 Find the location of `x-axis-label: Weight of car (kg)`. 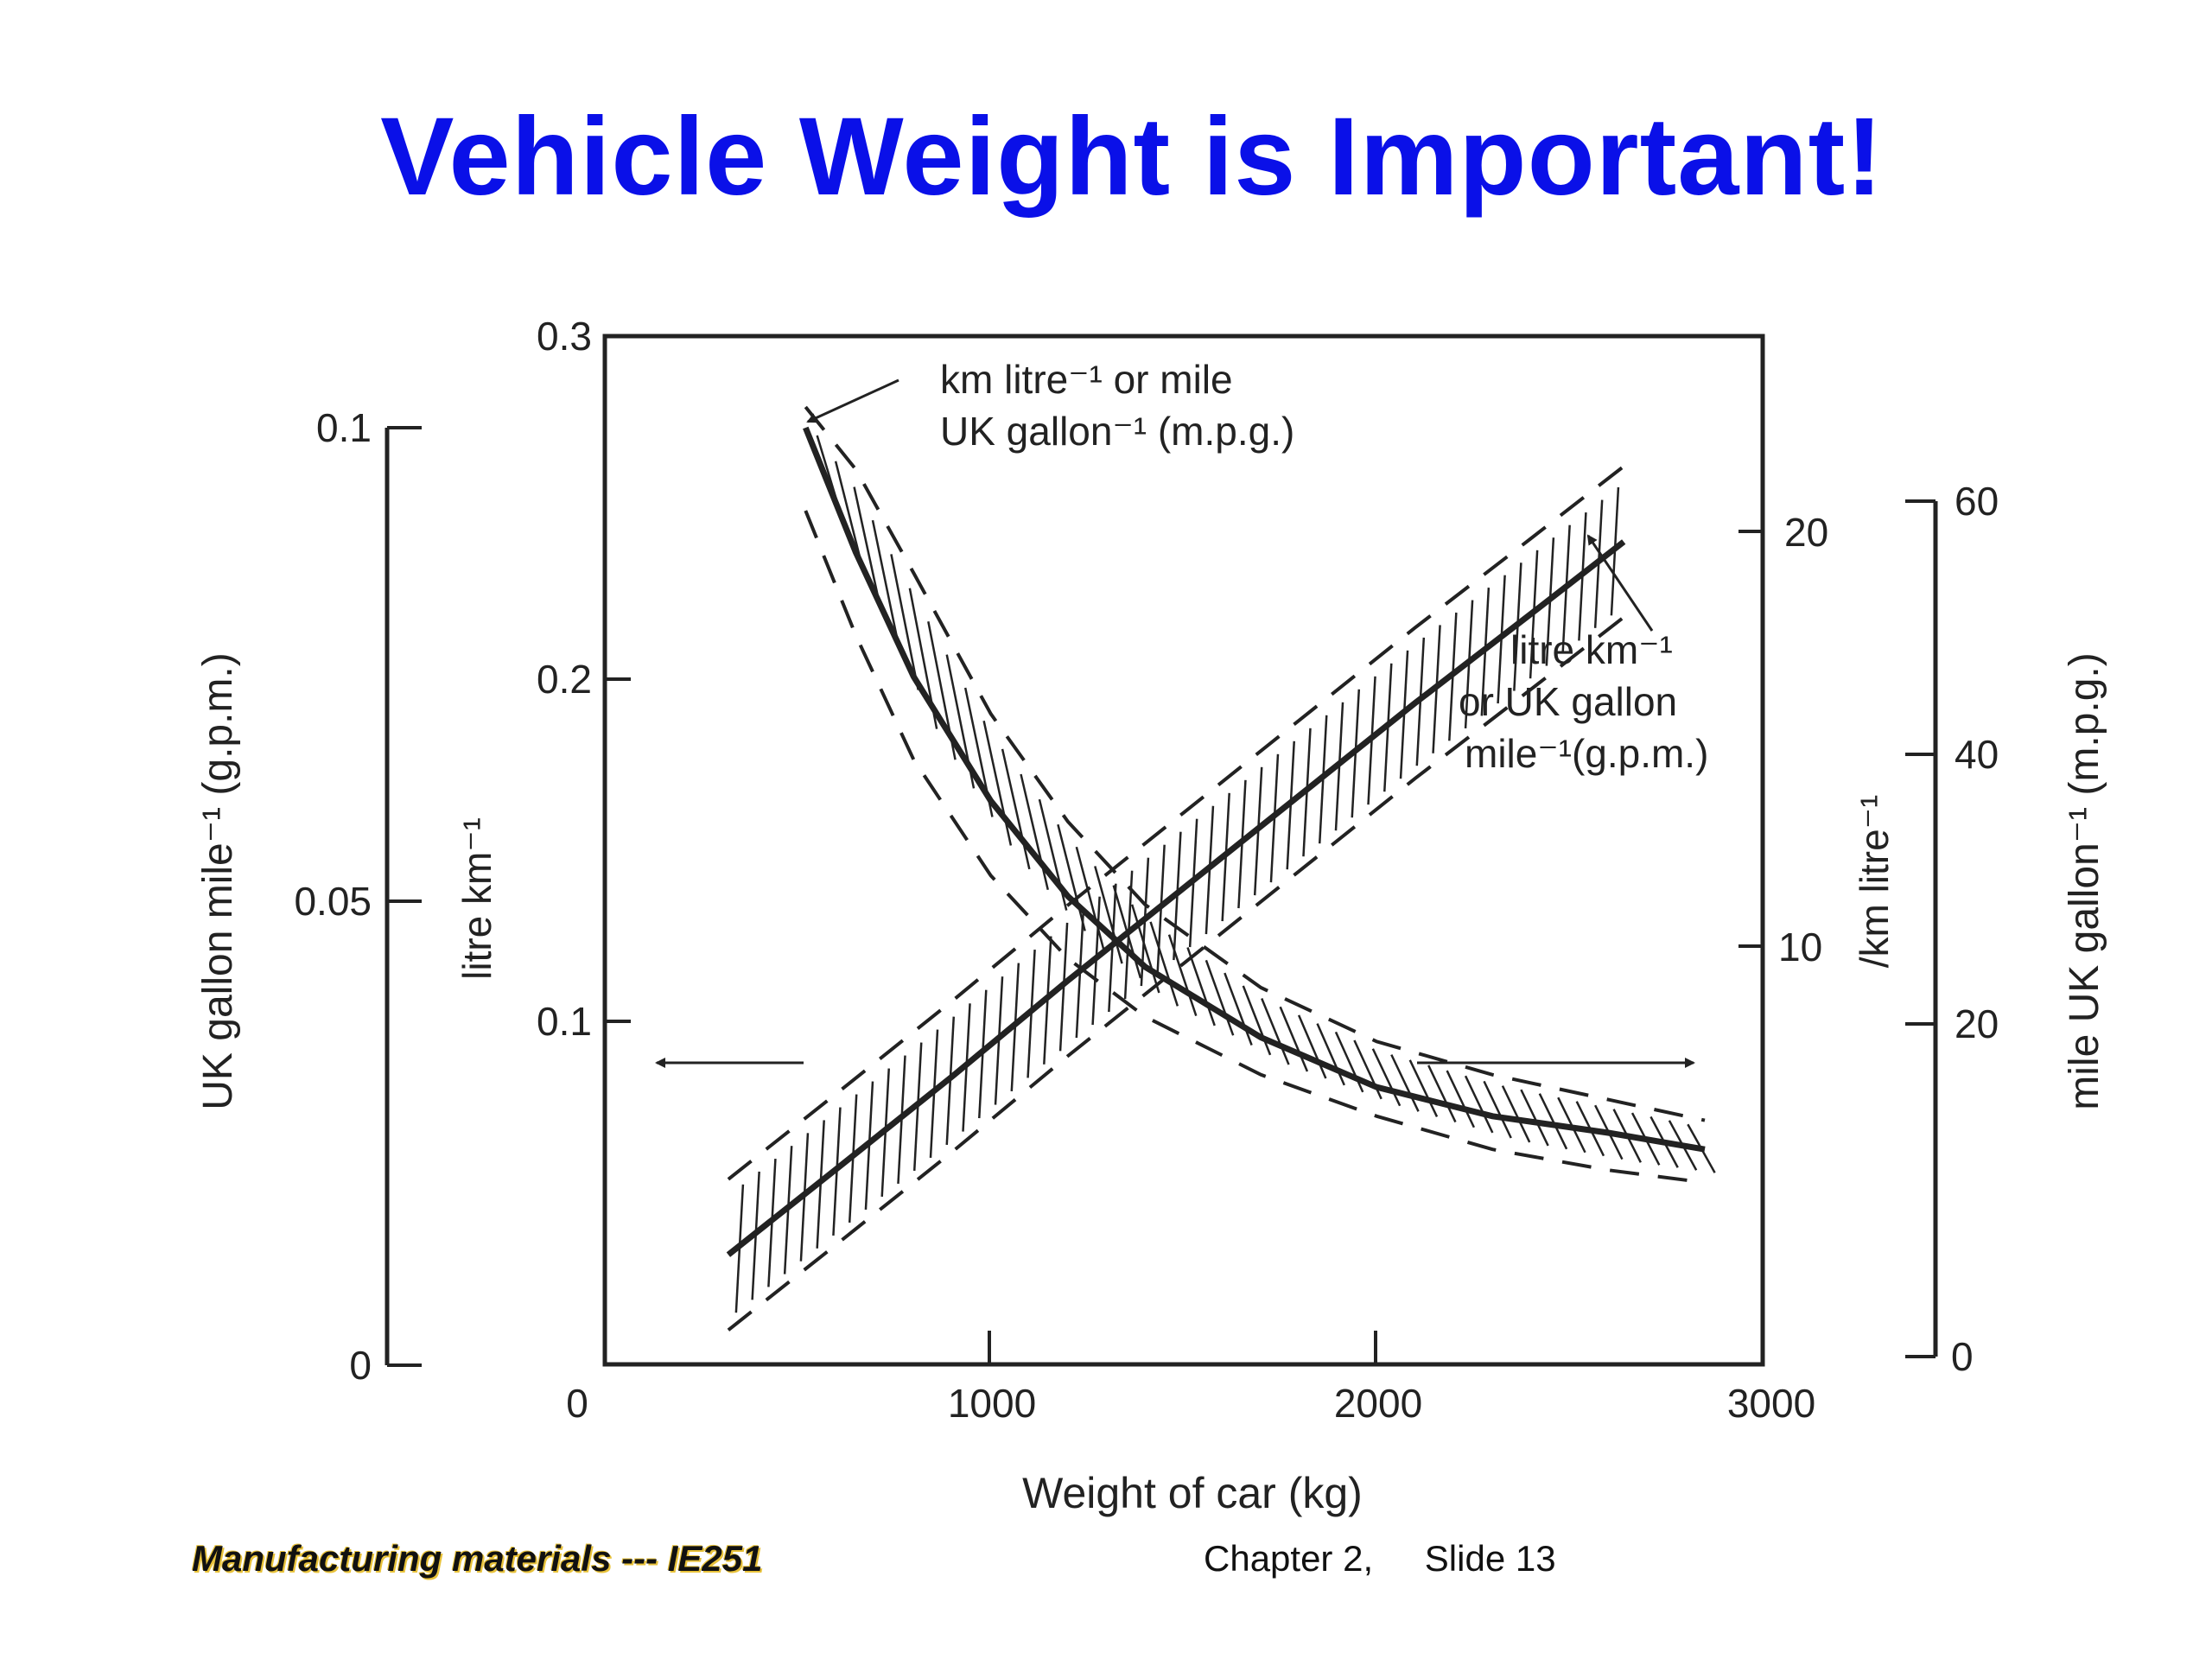

x-axis-label: Weight of car (kg) is located at coordinates (1192, 1493).